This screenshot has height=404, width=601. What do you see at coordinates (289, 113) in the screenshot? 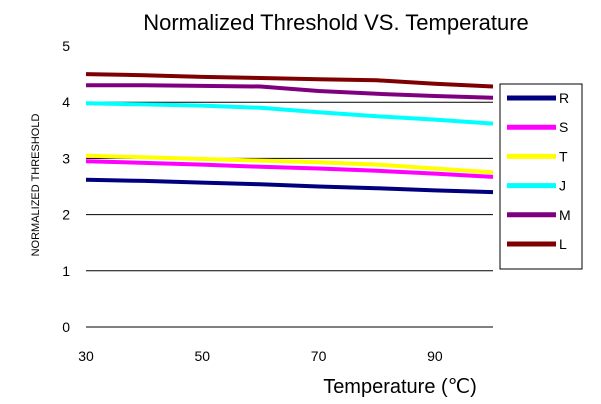
I see `series-line-J` at bounding box center [289, 113].